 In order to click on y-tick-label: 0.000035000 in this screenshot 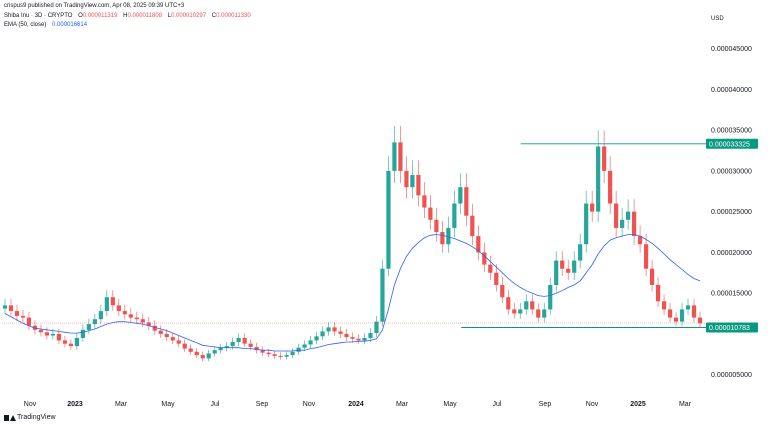, I will do `click(731, 131)`.